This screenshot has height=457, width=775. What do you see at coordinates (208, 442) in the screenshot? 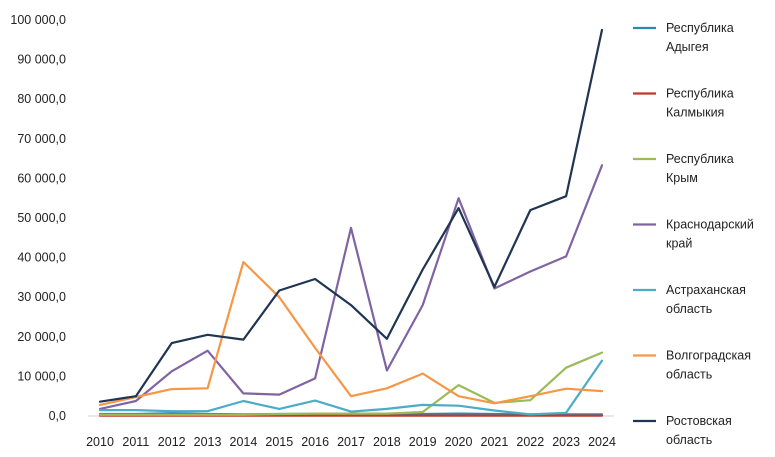
I see `x-tick-label: 2013` at bounding box center [208, 442].